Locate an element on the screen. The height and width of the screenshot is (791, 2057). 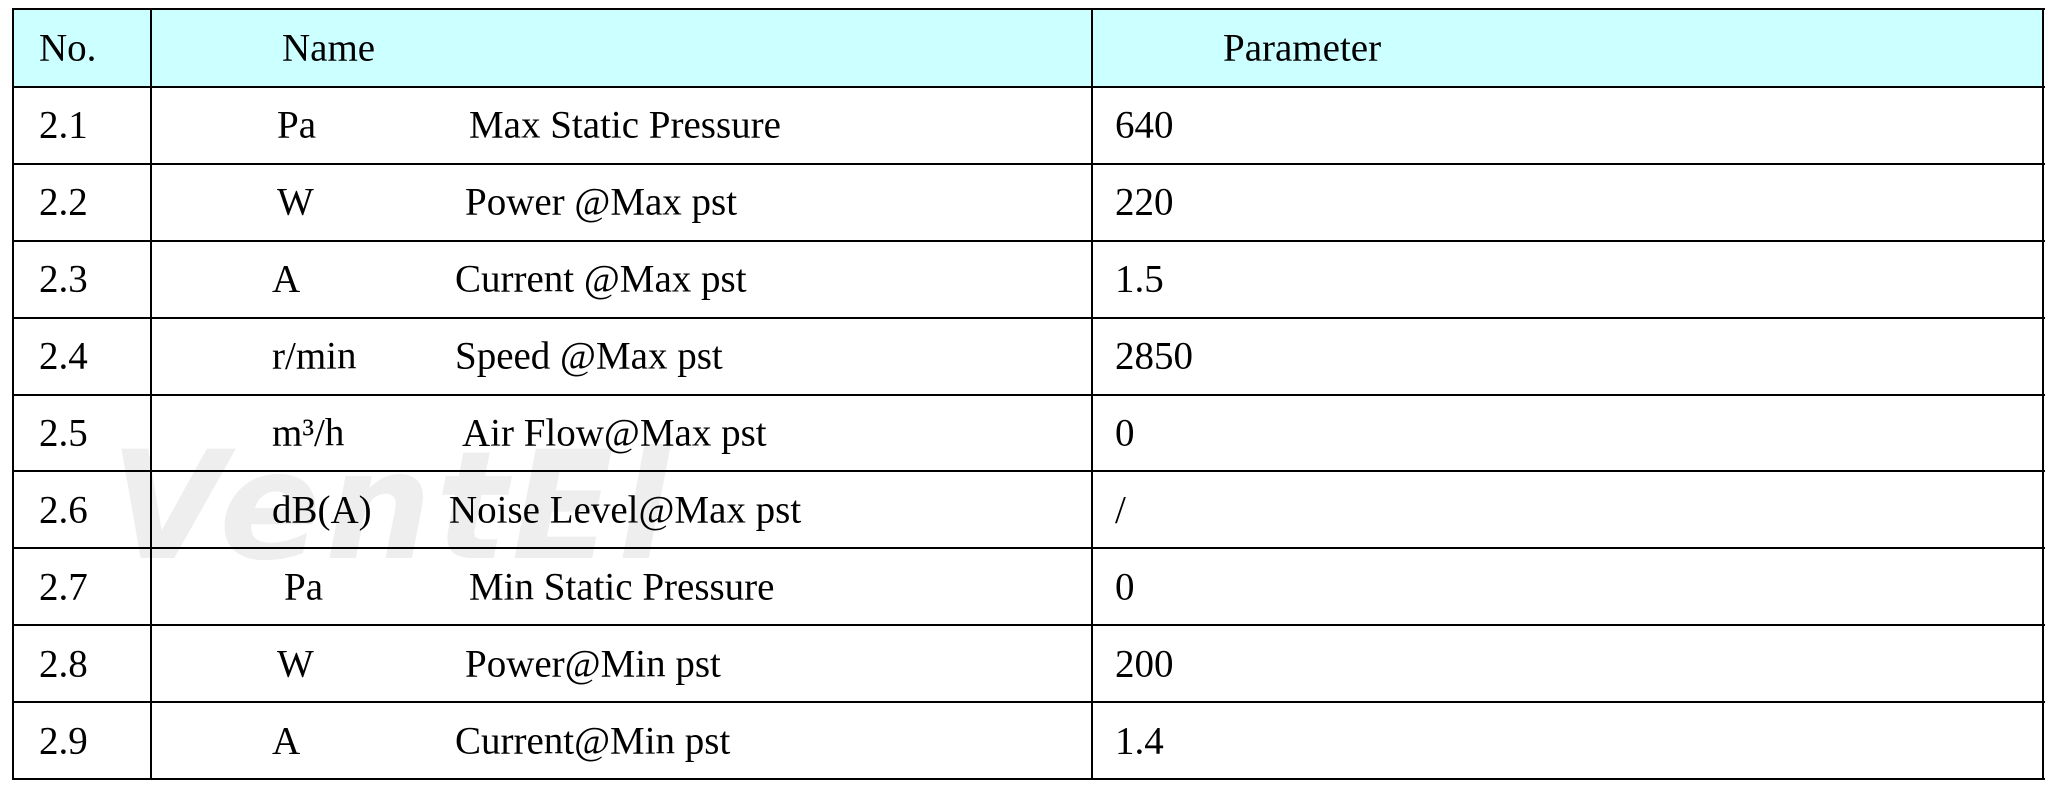
unit: r/min is located at coordinates (314, 356).